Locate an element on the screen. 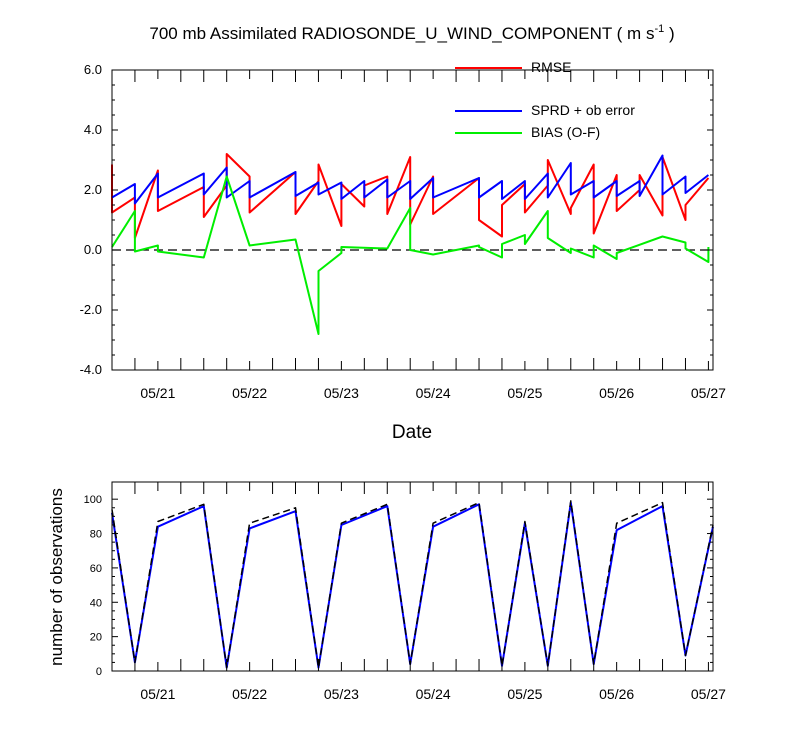  y-tick-label: 40 is located at coordinates (96, 603).